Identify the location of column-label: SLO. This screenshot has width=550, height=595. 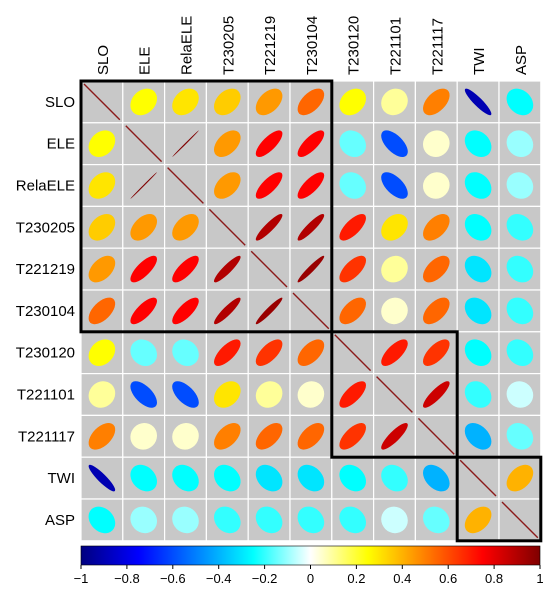
(103, 60).